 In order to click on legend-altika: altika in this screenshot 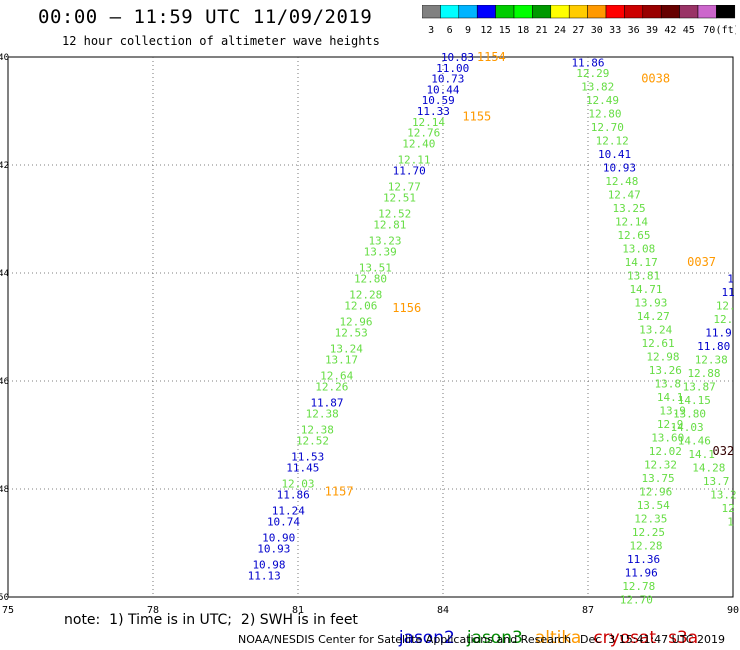, I will do `click(558, 638)`.